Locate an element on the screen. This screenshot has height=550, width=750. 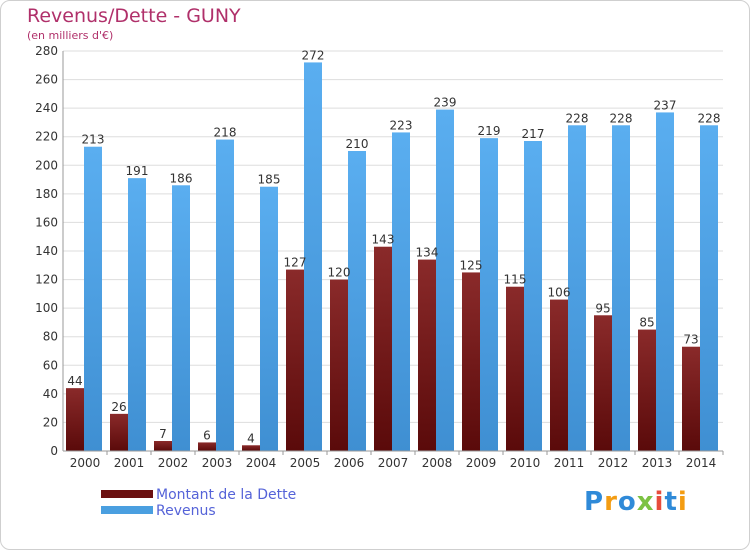
y-tick-label: 60 is located at coordinates (50, 365).